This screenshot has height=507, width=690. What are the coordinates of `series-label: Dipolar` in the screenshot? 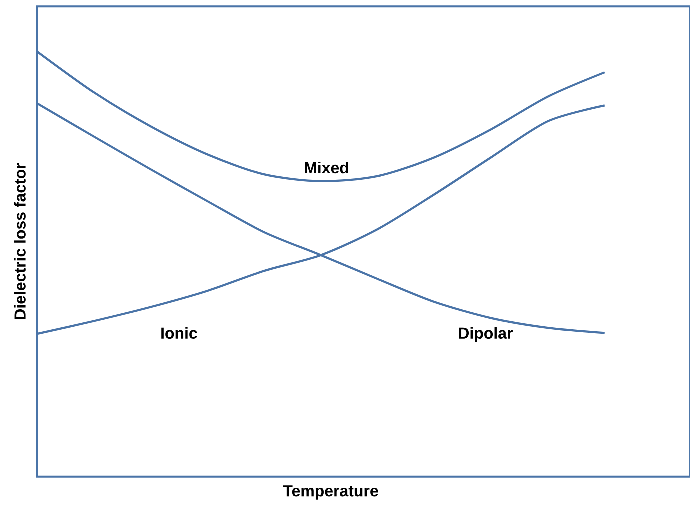 It's located at (486, 334).